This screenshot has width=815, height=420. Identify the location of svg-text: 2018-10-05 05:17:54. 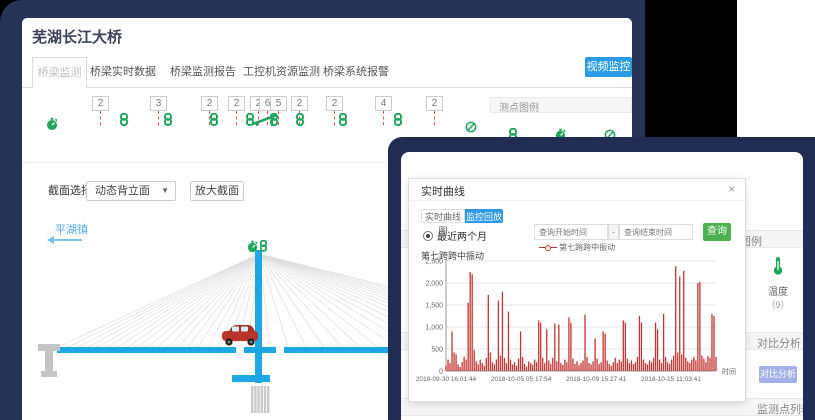
(521, 379).